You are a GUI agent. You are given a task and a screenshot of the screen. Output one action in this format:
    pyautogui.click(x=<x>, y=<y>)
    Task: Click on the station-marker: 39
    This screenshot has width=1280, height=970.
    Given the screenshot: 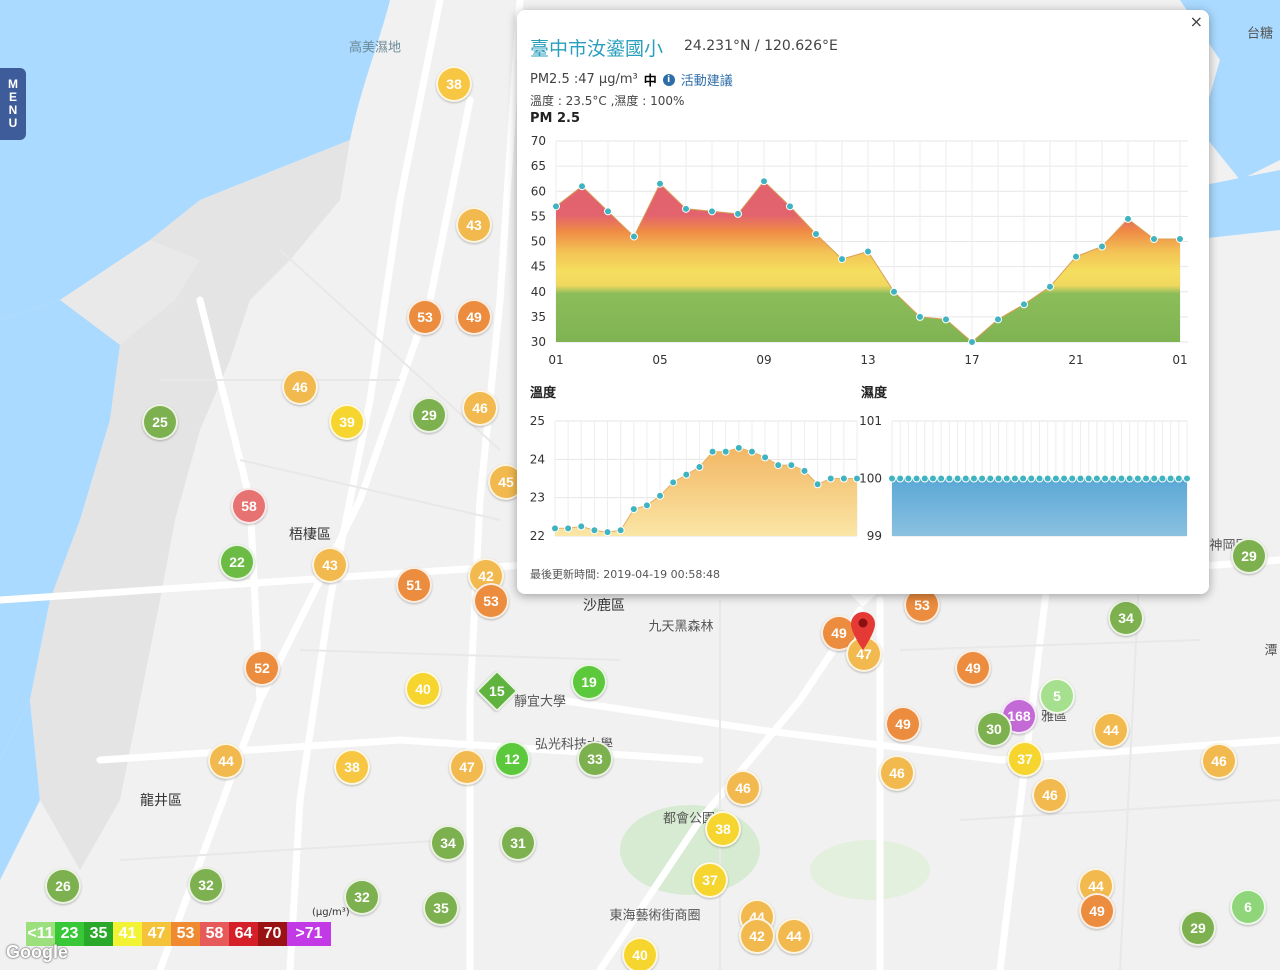 What is the action you would take?
    pyautogui.click(x=347, y=422)
    